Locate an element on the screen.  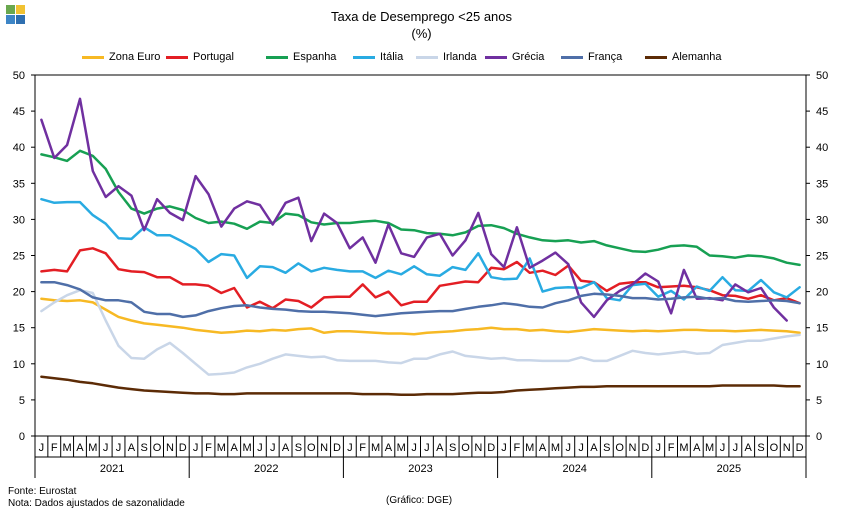
series-line-portugal is located at coordinates (420, 278).